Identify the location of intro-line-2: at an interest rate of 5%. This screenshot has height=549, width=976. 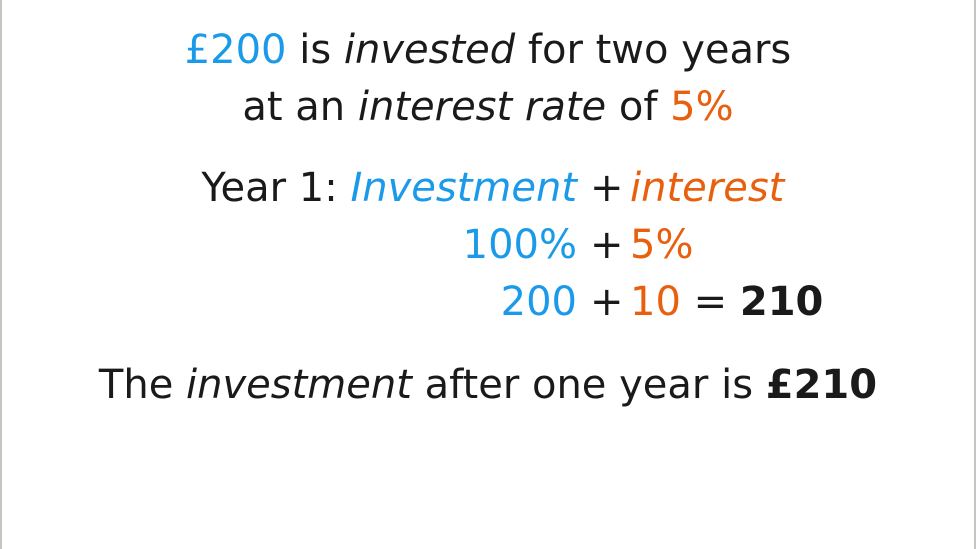
(488, 107).